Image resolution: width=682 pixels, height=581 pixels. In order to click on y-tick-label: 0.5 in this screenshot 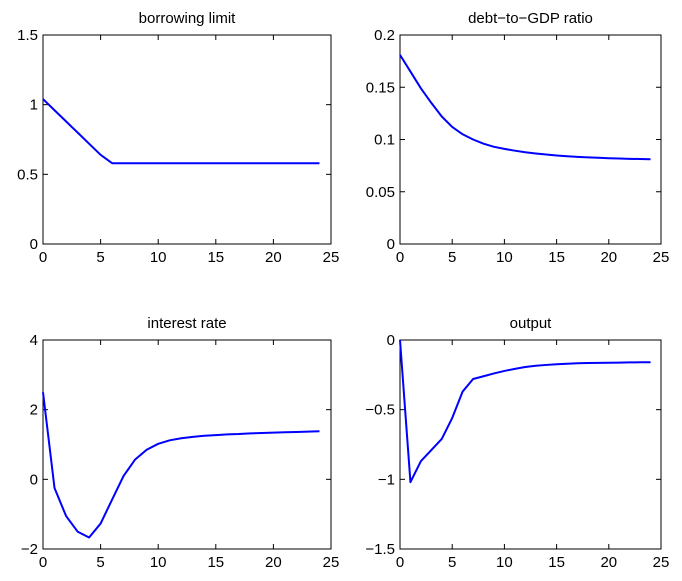, I will do `click(27, 174)`.